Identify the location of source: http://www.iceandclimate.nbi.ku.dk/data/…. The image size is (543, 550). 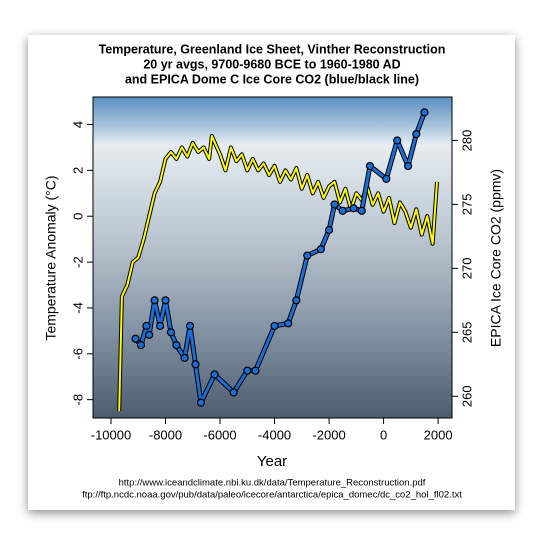
(272, 483).